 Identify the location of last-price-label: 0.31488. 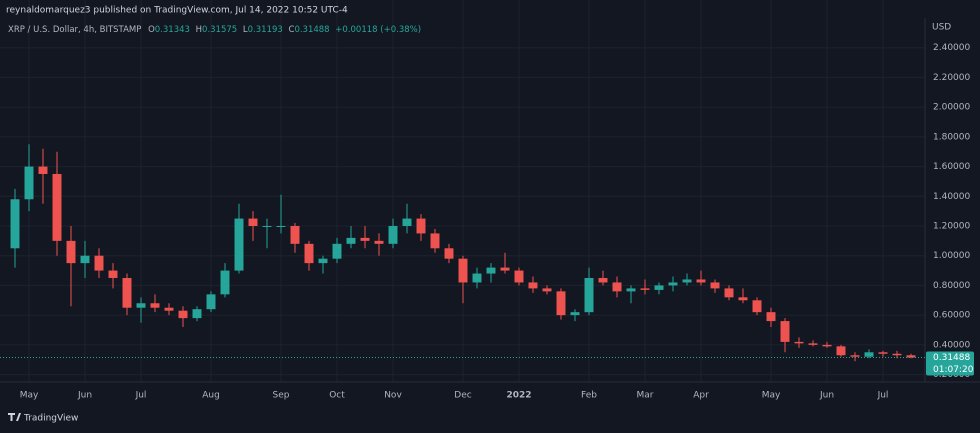
(951, 358).